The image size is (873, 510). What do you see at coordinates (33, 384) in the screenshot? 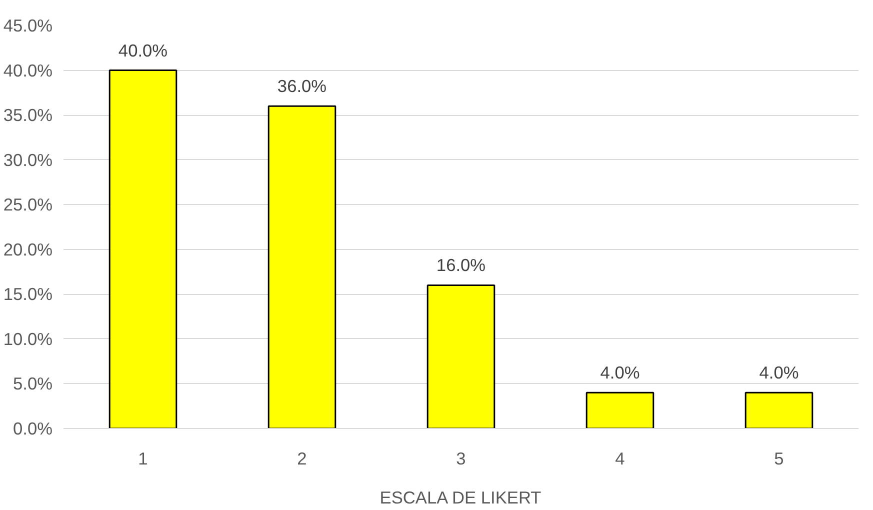
I see `y-tick-label: 5.0%` at bounding box center [33, 384].